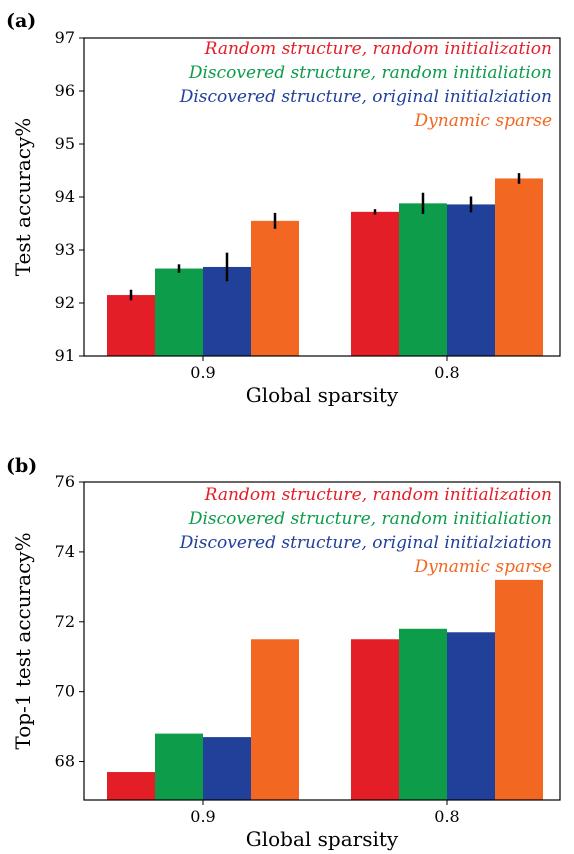 This screenshot has width=574, height=854. I want to click on y-tick-label: 72, so click(65, 621).